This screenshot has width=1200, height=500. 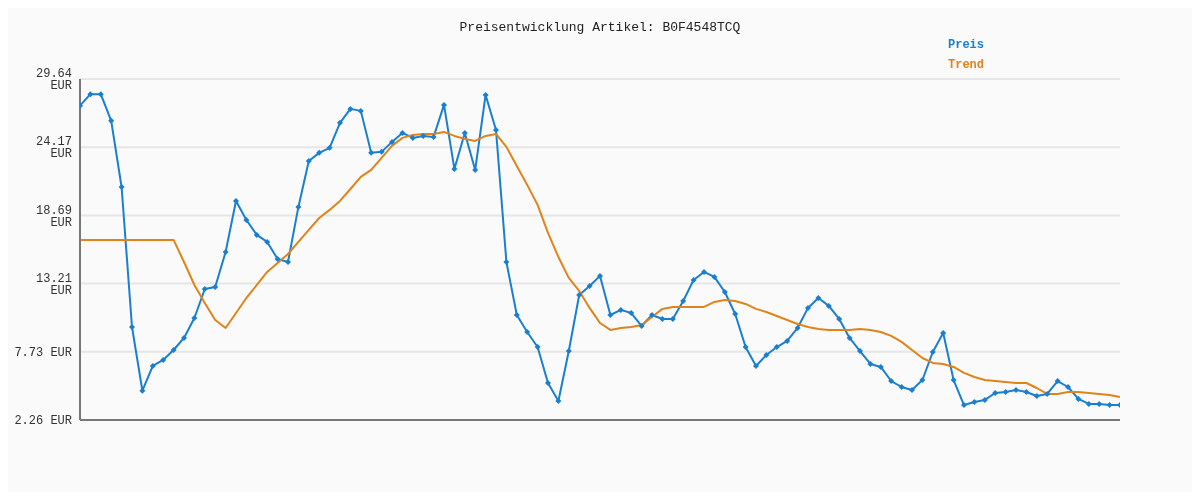 I want to click on y-tick-label: 13.21 EUR, so click(x=53, y=284).